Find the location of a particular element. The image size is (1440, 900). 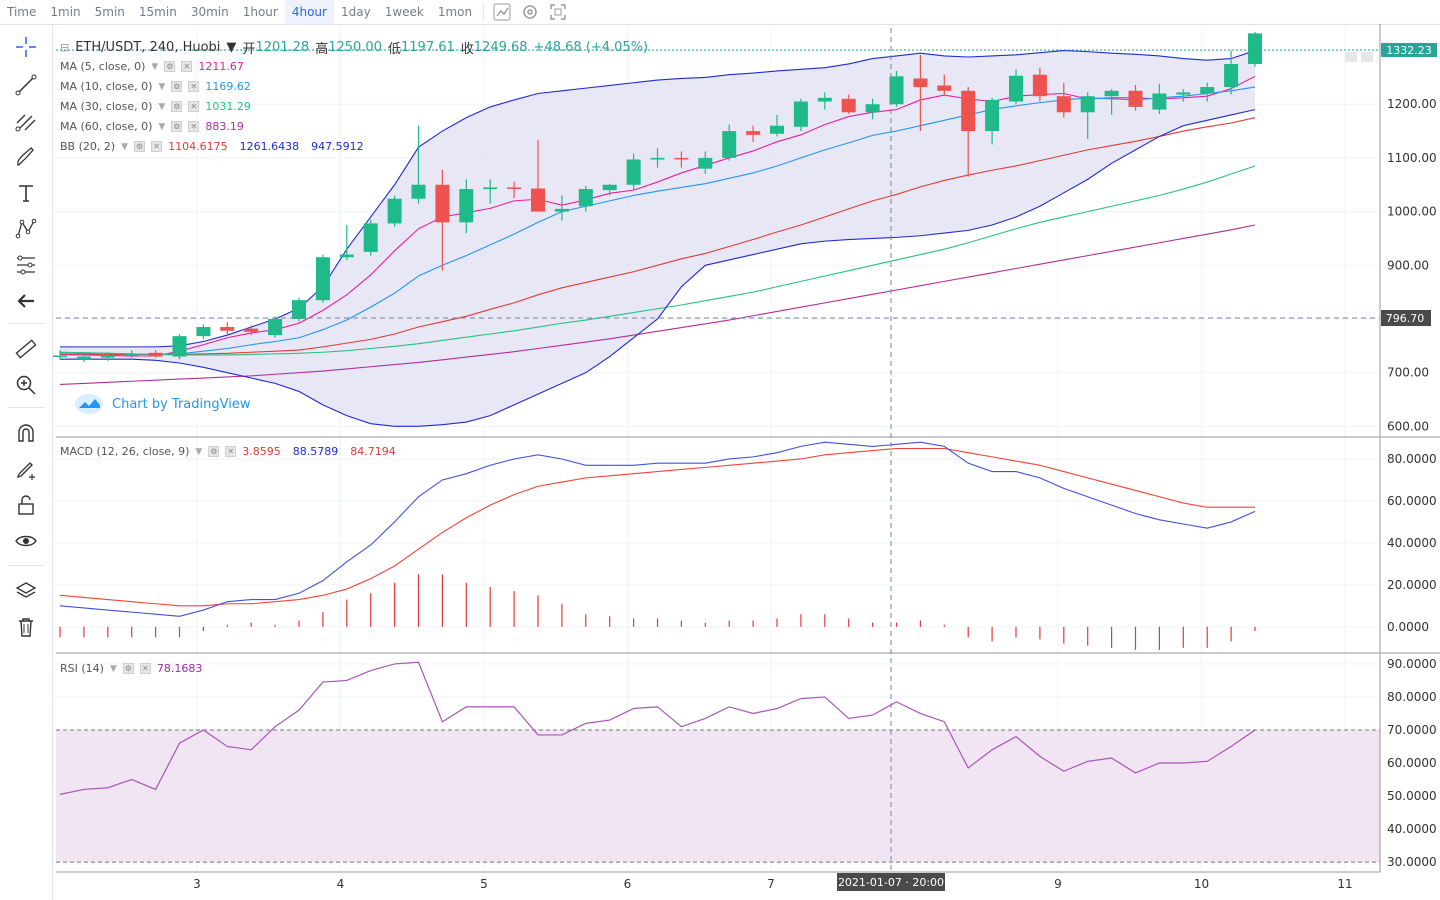

time-tick-label: 5 is located at coordinates (484, 884).